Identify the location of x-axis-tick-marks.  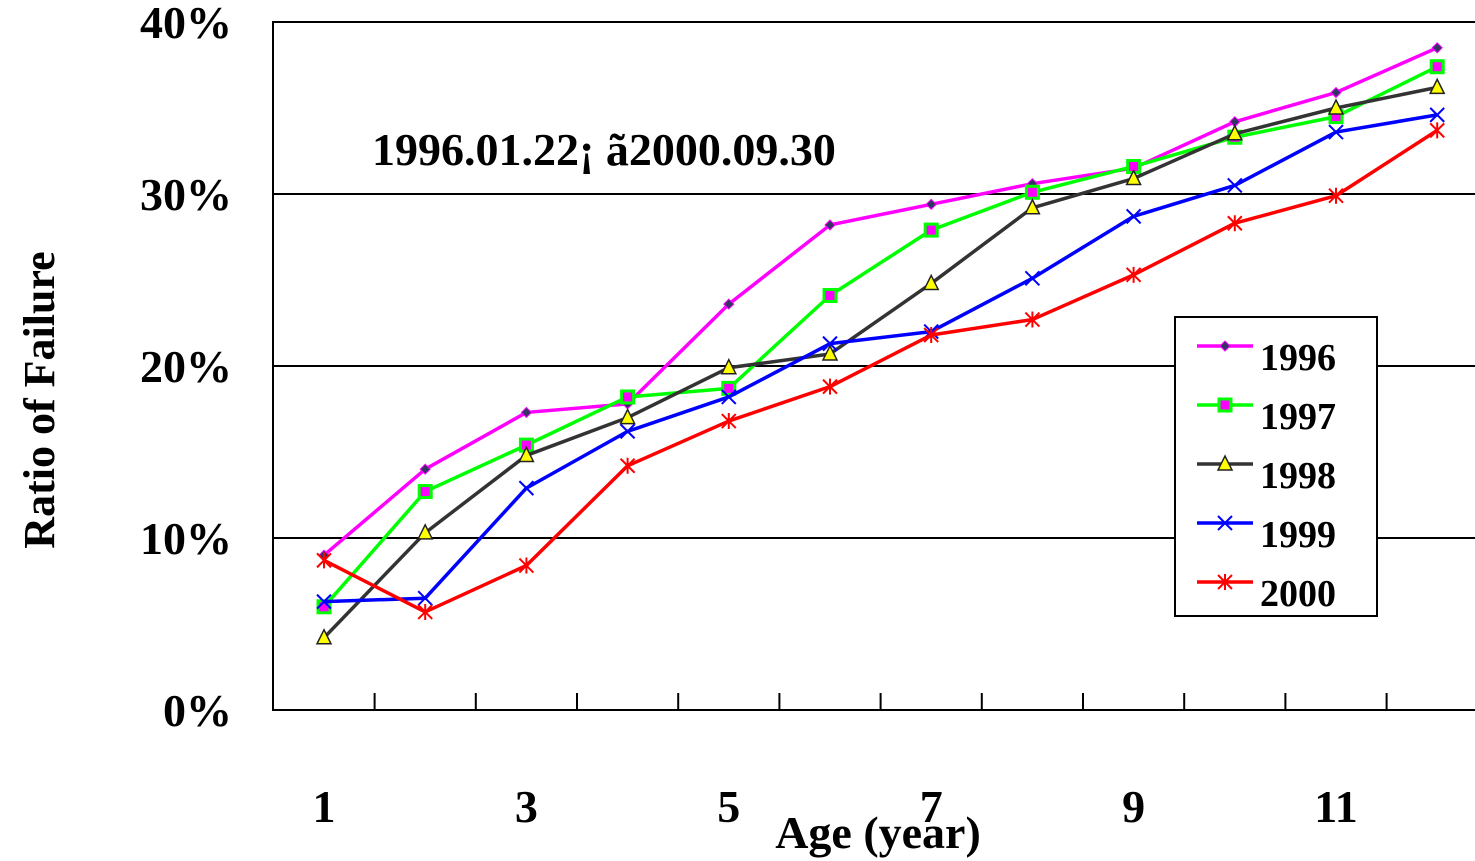
(880, 701).